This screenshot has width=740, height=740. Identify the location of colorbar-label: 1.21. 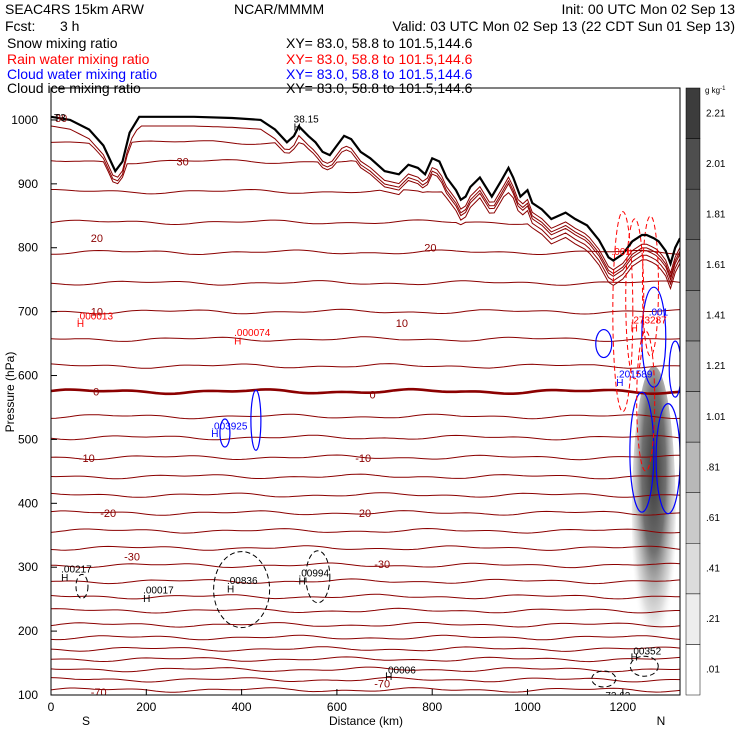
(716, 366).